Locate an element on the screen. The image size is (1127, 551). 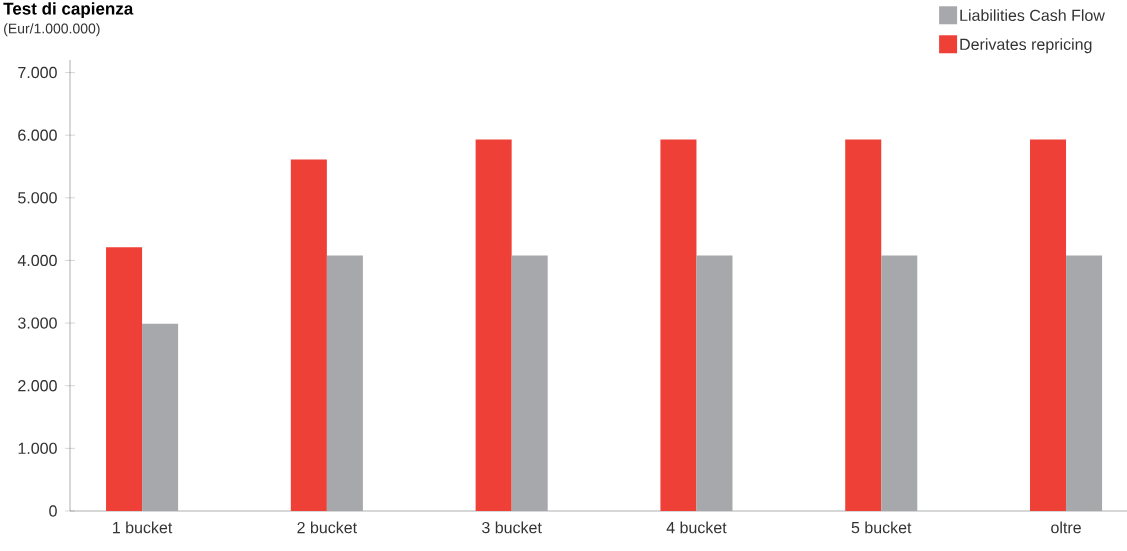
chart-subtitle: (Eur/1.000.000) is located at coordinates (52, 30).